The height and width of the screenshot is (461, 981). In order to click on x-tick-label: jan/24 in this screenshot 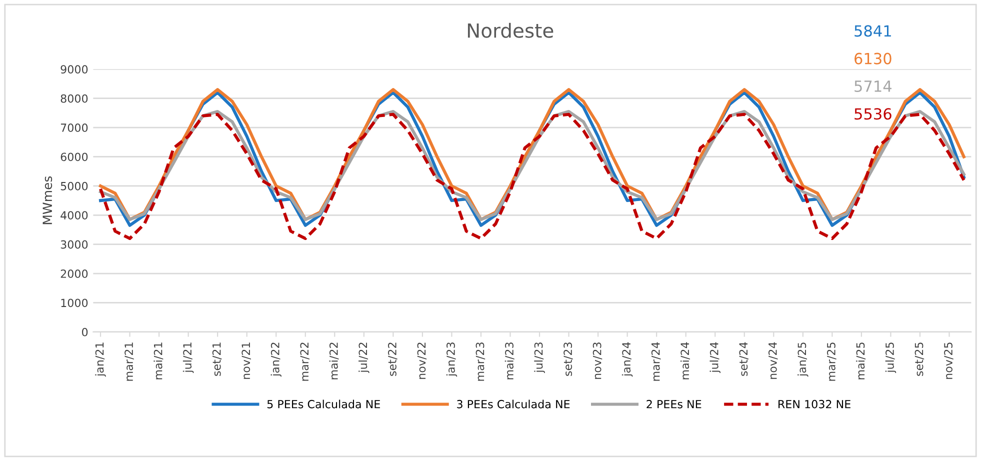, I will do `click(627, 359)`.